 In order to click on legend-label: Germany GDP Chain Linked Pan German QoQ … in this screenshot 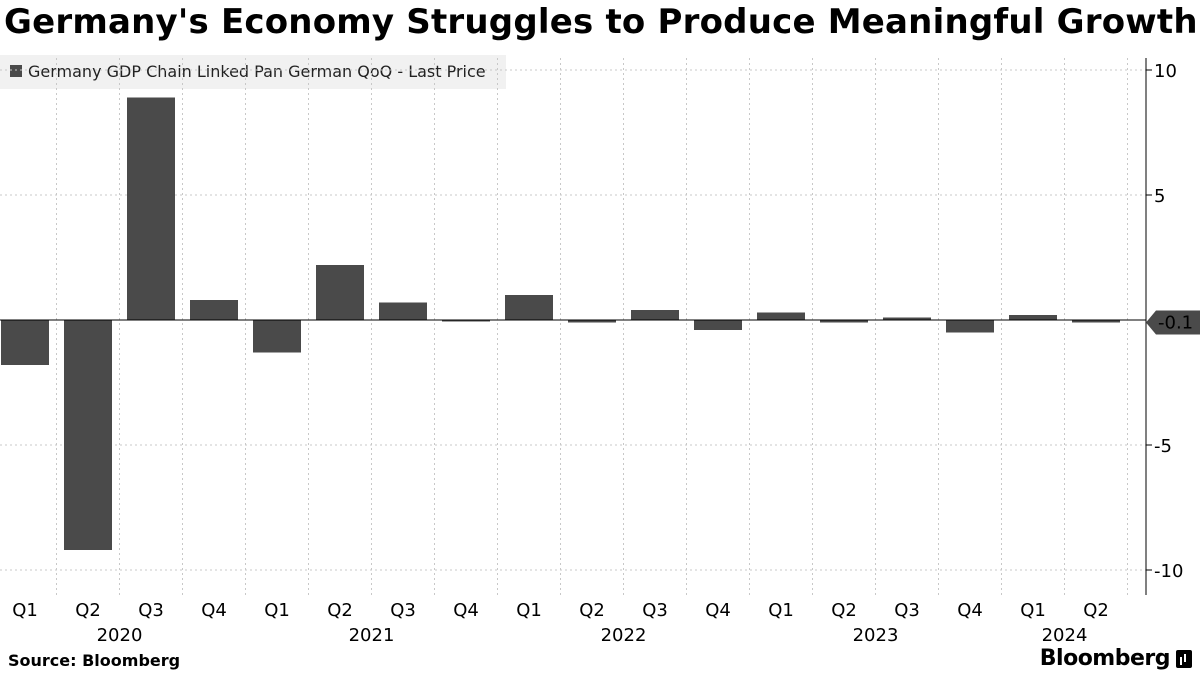, I will do `click(257, 71)`.